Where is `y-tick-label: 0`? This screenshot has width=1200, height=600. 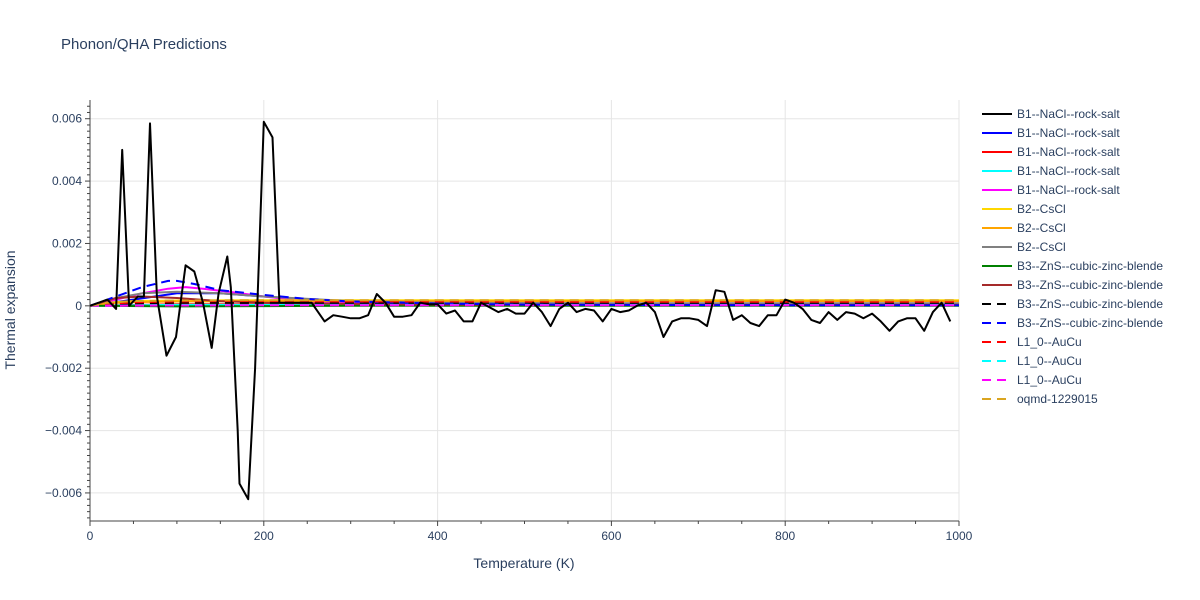
y-tick-label: 0 is located at coordinates (78, 306).